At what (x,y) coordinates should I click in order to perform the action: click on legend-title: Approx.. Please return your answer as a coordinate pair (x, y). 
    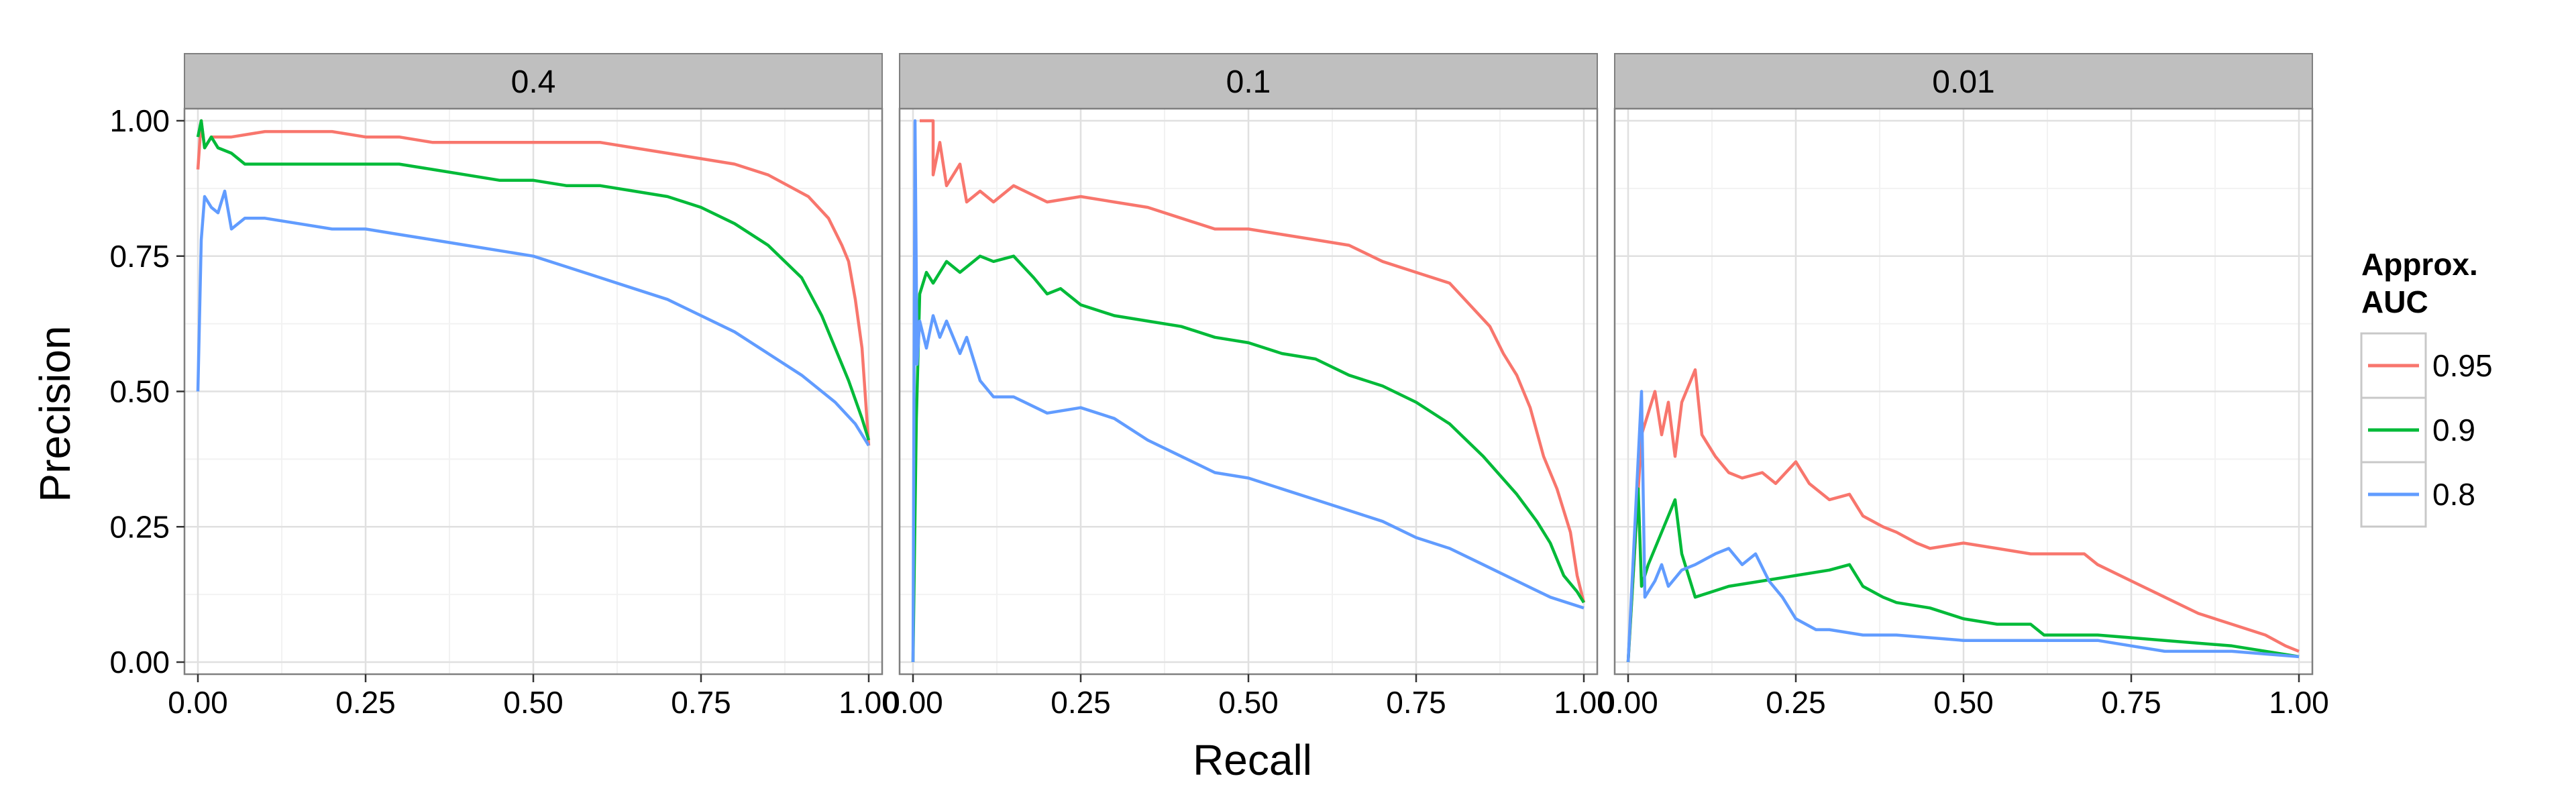
    Looking at the image, I should click on (2419, 264).